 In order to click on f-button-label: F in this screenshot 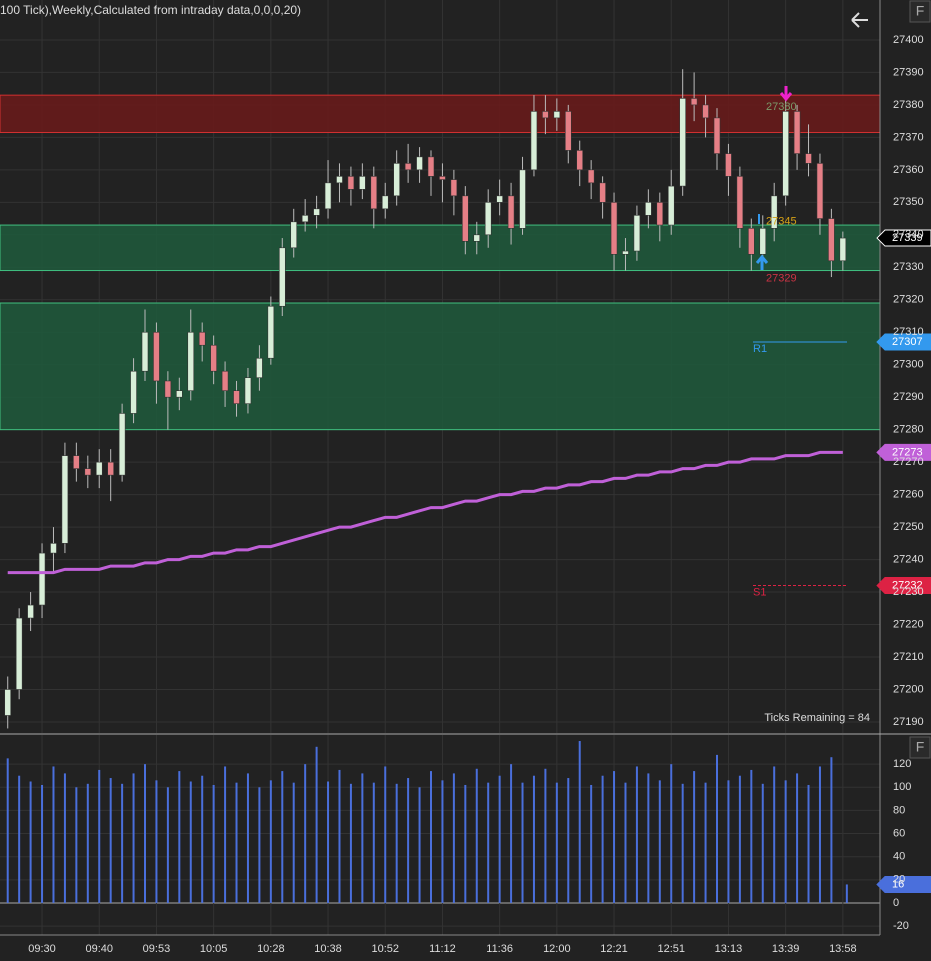, I will do `click(920, 11)`.